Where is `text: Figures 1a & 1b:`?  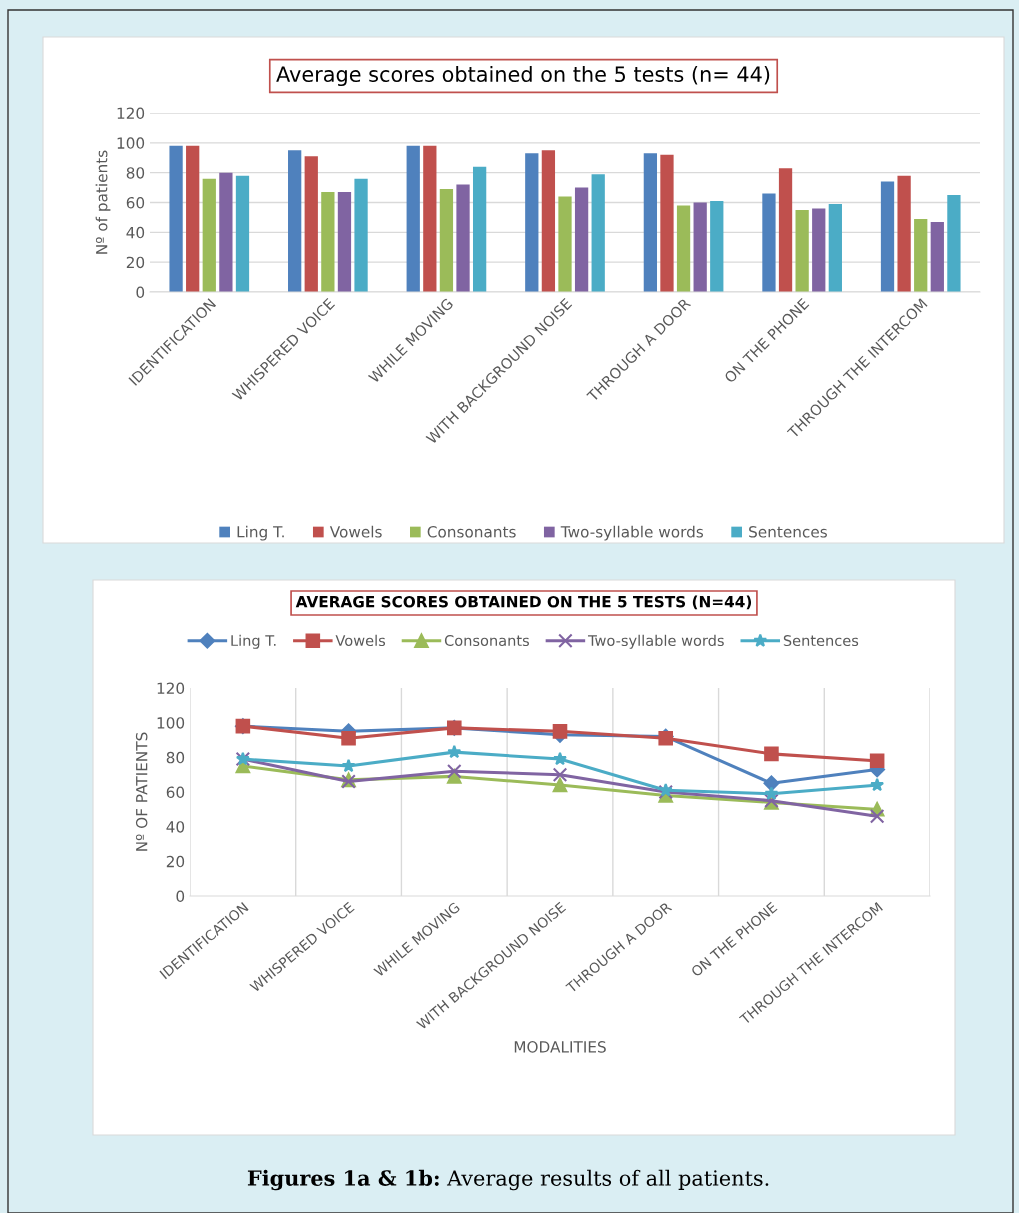 text: Figures 1a & 1b: is located at coordinates (343, 1180).